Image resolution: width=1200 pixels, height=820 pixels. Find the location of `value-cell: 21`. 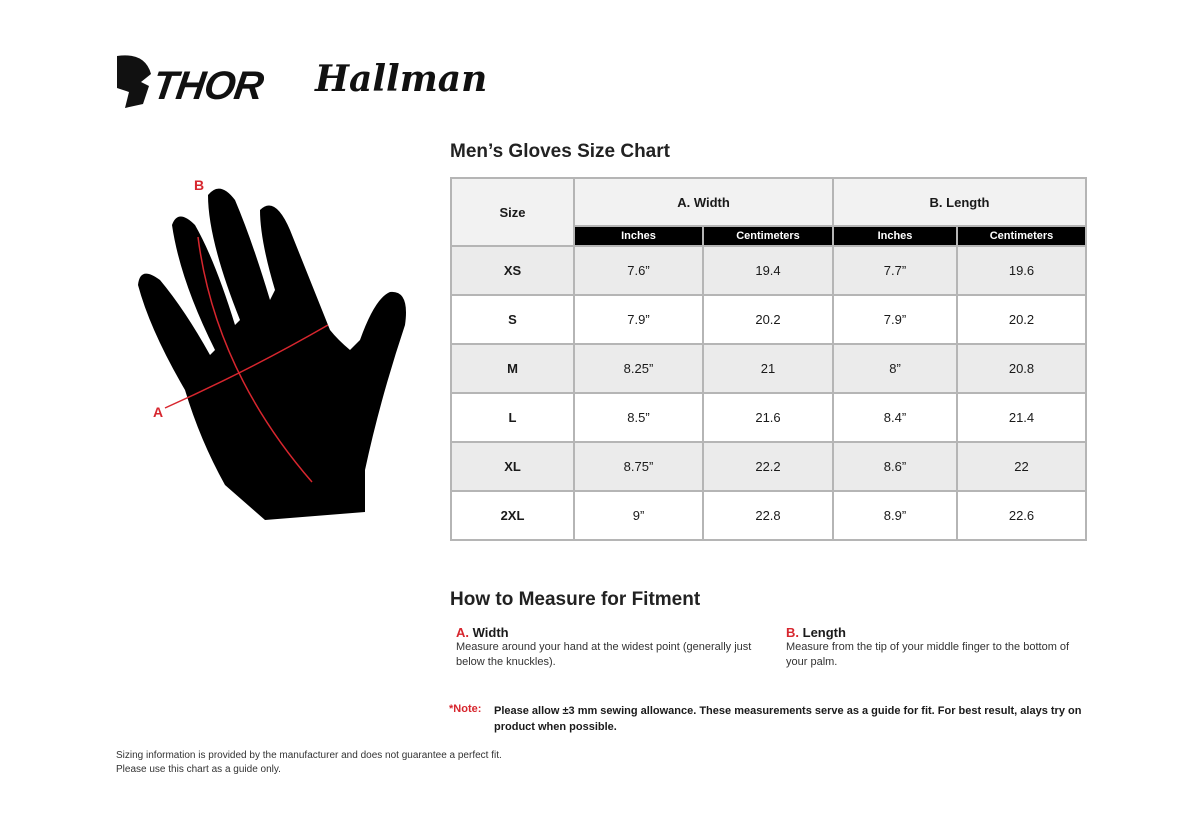

value-cell: 21 is located at coordinates (768, 368).